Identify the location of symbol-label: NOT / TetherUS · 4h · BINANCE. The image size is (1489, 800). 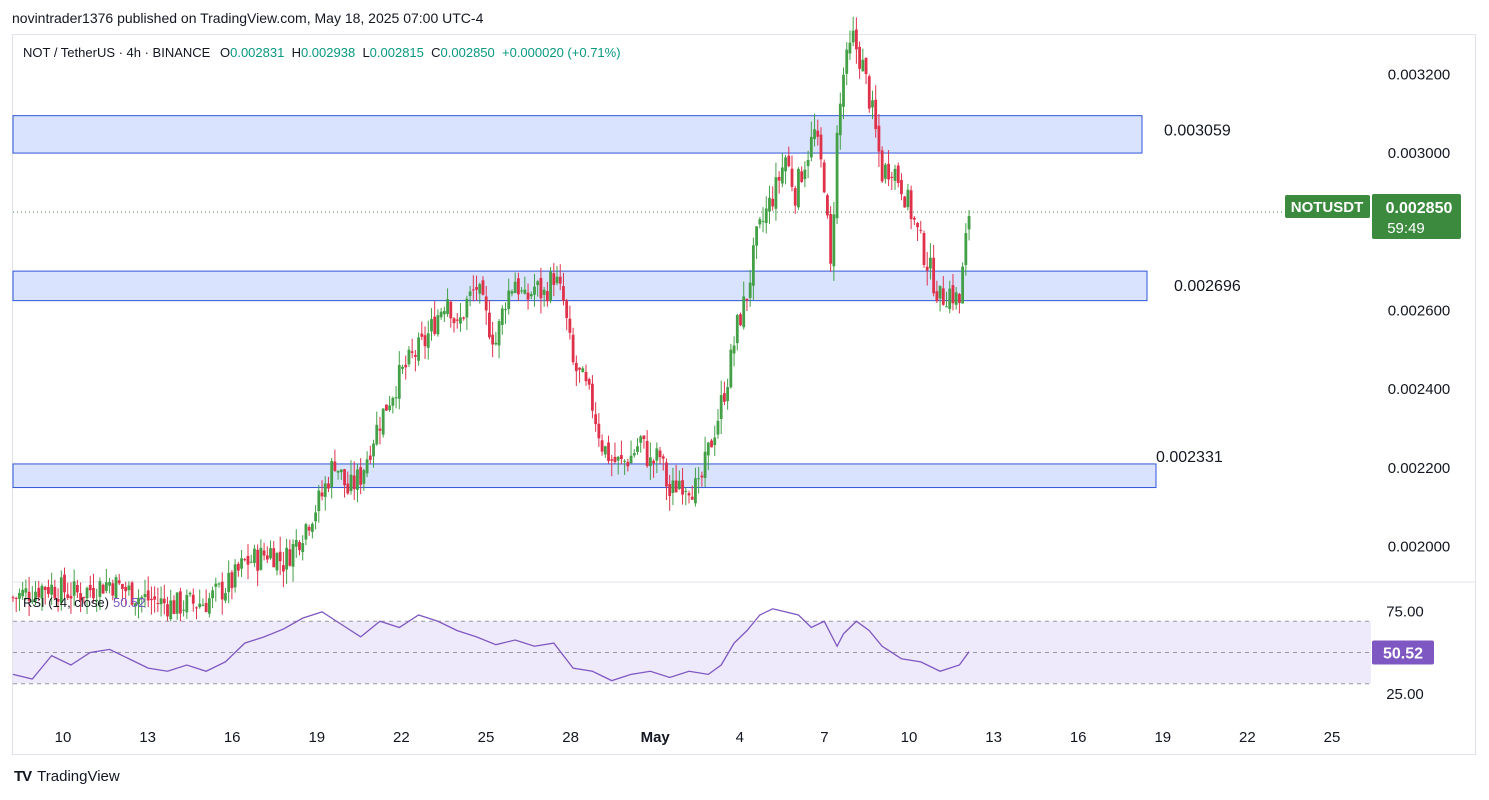
(117, 52).